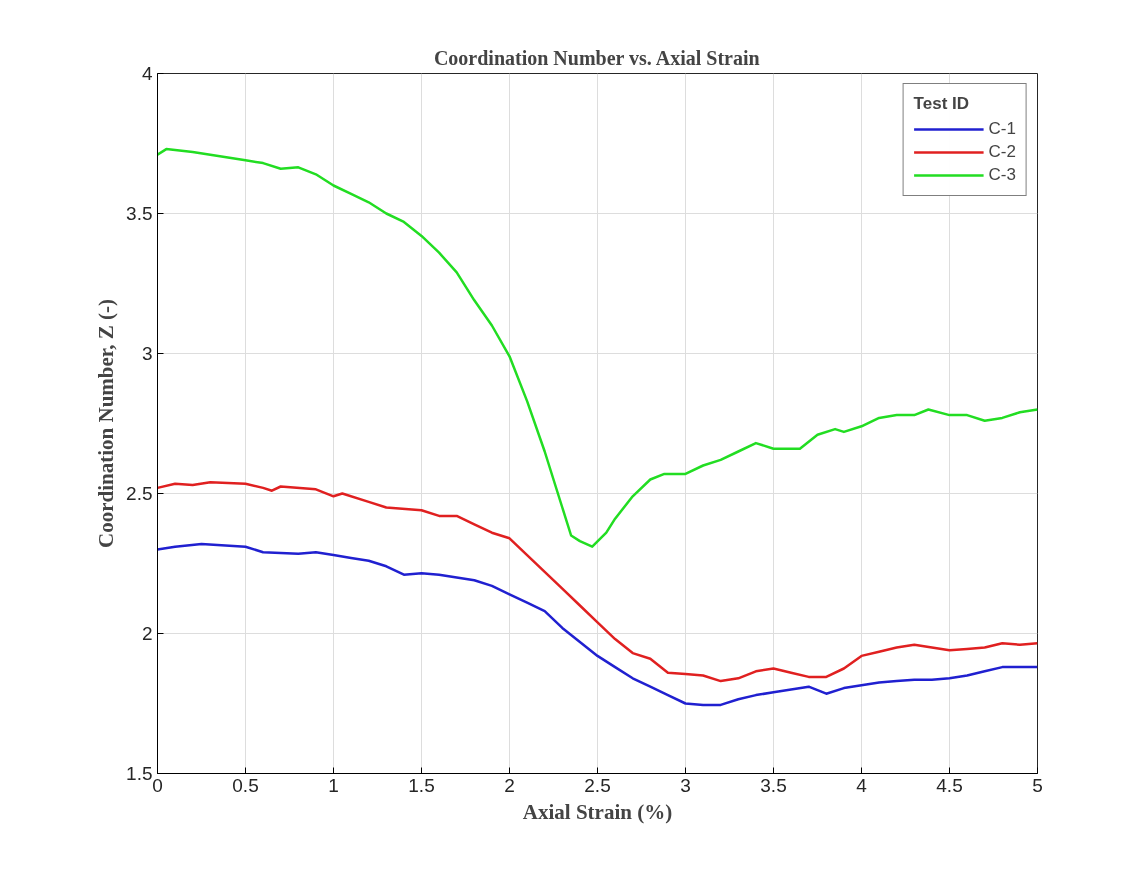 The height and width of the screenshot is (869, 1135). What do you see at coordinates (147, 73) in the screenshot?
I see `y-tick-label: 4` at bounding box center [147, 73].